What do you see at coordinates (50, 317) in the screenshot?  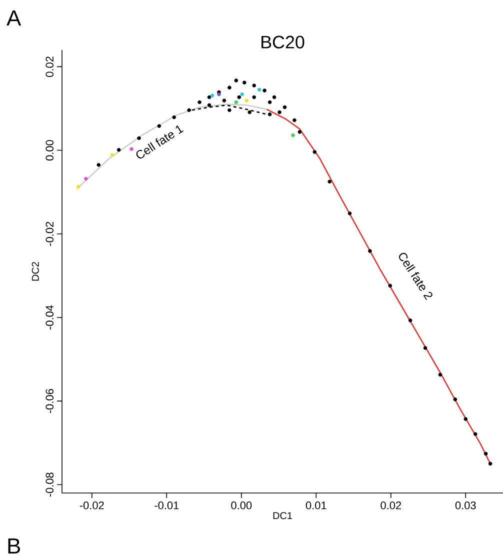 I see `y-tick-label: -0.04` at bounding box center [50, 317].